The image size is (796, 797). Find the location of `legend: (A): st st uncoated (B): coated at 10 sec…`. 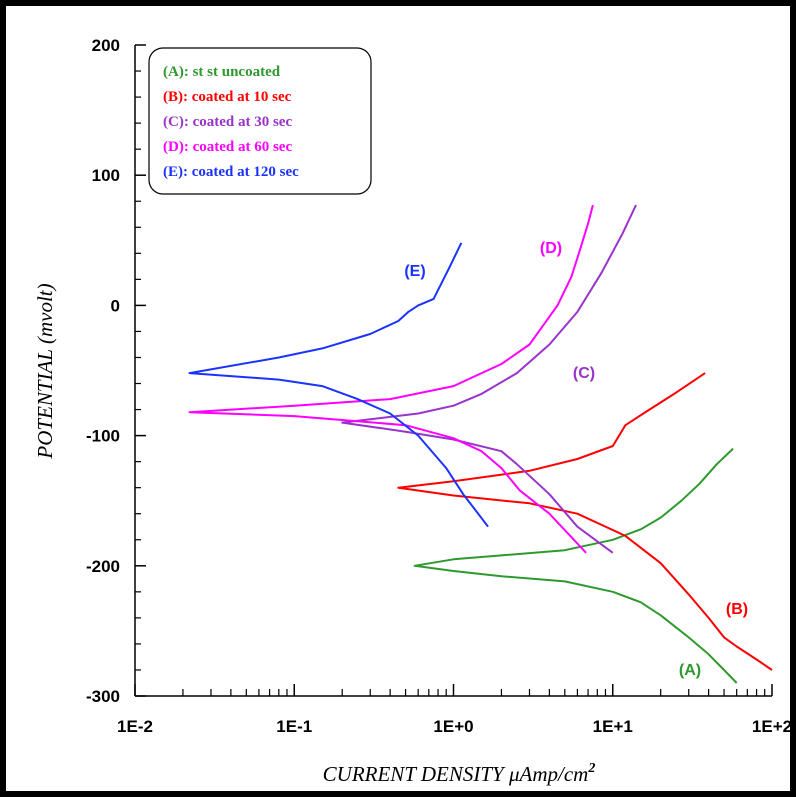

legend: (A): st st uncoated (B): coated at 10 sec… is located at coordinates (260, 121).